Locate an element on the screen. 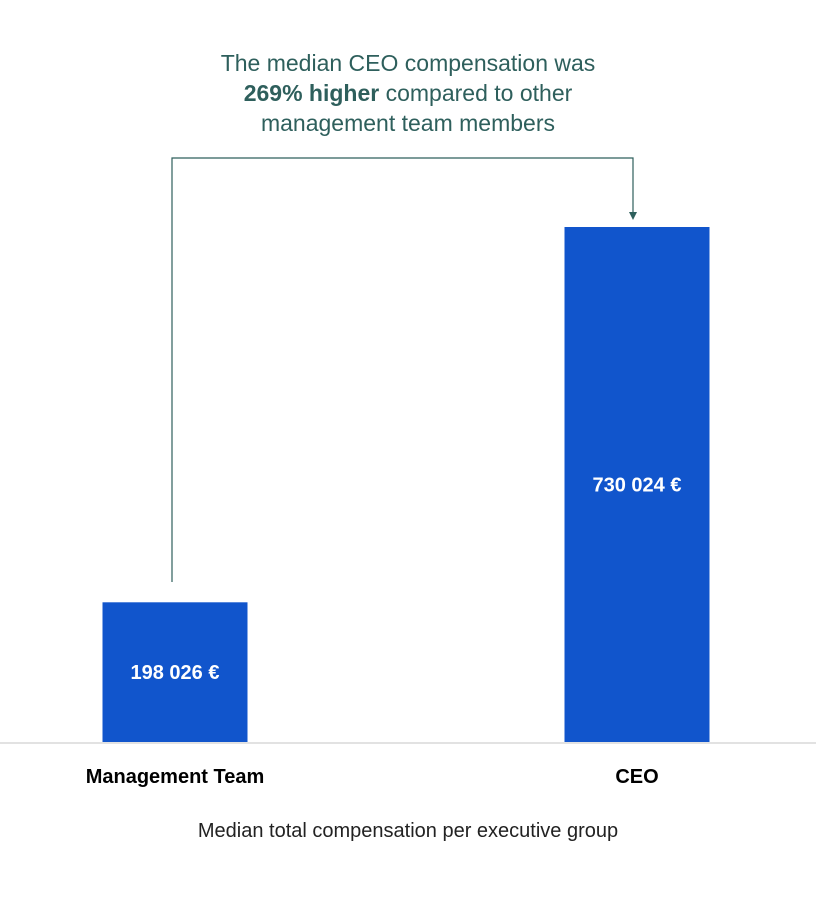 The height and width of the screenshot is (902, 816). annotation-line-2: 269% higher compared to other is located at coordinates (408, 93).